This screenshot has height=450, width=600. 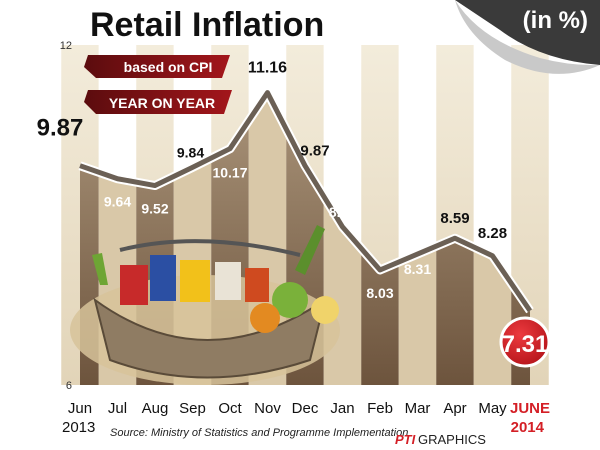 I want to click on credit-pti: PTI, so click(x=405, y=439).